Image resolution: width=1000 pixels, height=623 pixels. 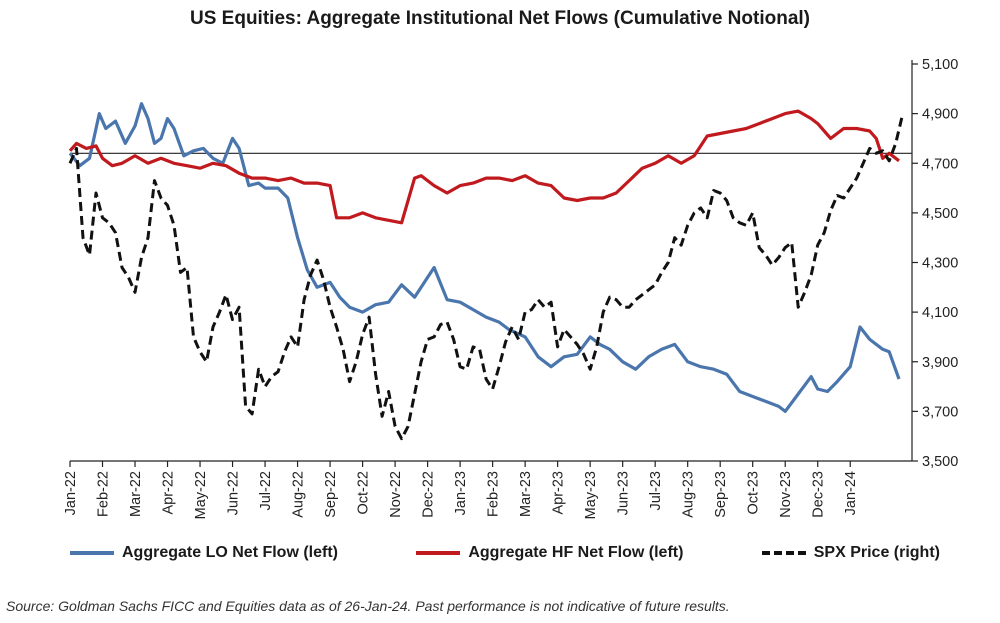 What do you see at coordinates (940, 412) in the screenshot?
I see `y-tick-label: 3,700` at bounding box center [940, 412].